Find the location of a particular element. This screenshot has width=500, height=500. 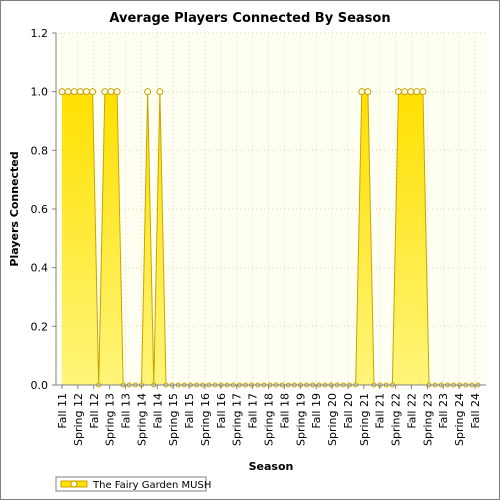

x-tick-label: Spring 21 is located at coordinates (364, 419).